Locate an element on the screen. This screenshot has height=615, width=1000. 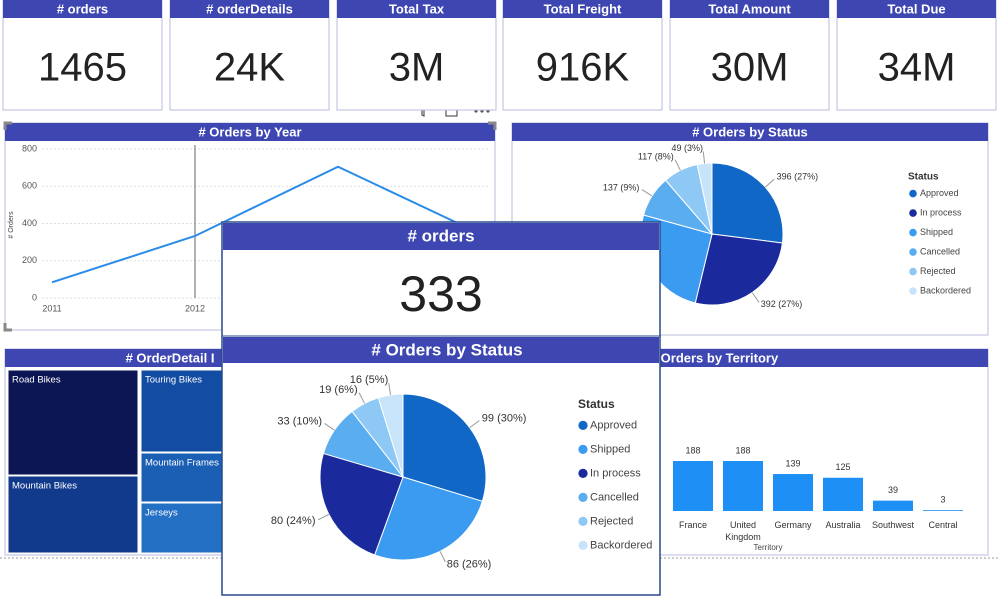
card-value: 24K is located at coordinates (249, 68).